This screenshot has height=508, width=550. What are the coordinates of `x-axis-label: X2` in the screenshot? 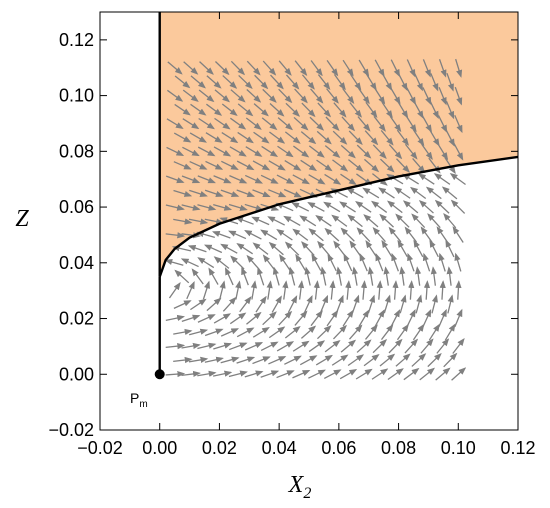 It's located at (300, 487).